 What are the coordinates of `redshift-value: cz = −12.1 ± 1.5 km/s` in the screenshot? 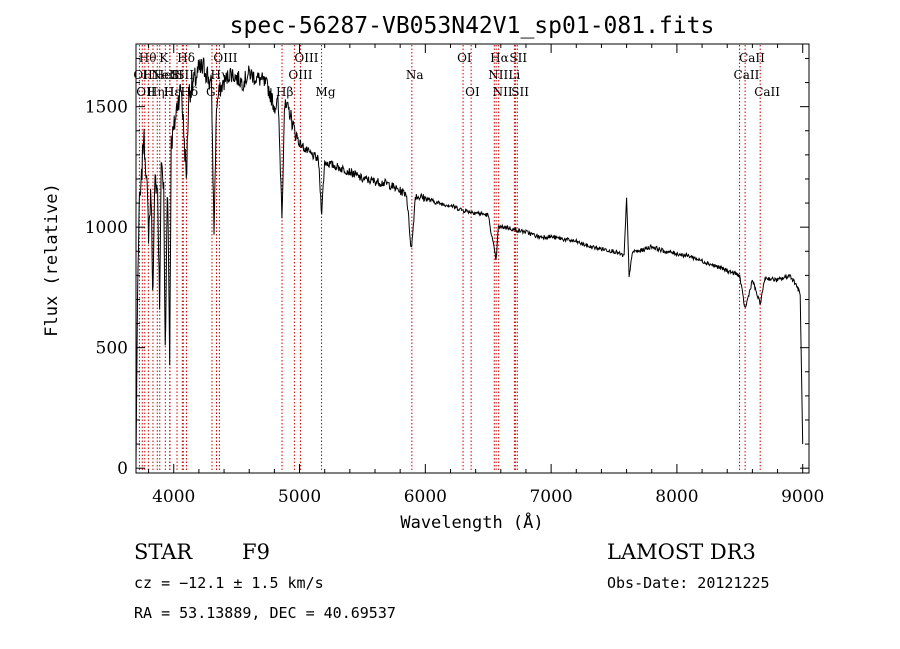 It's located at (229, 583).